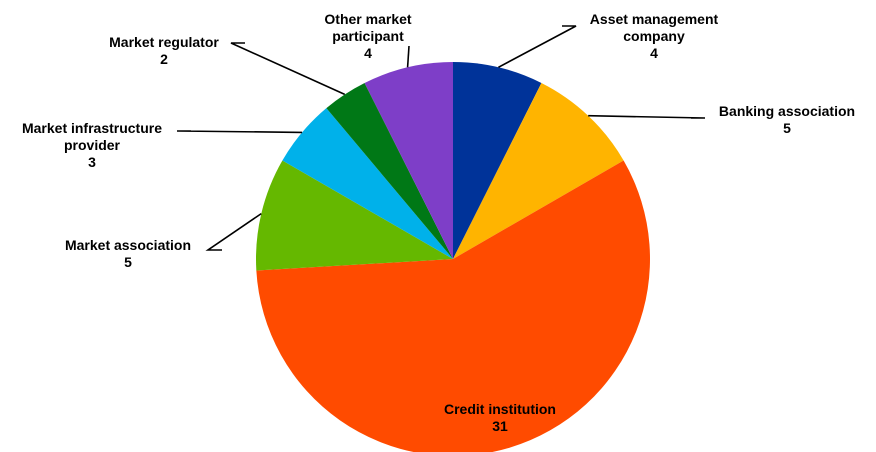 The height and width of the screenshot is (452, 876). Describe the element at coordinates (368, 36) in the screenshot. I see `slice-label-other-market-participant: participant` at that location.